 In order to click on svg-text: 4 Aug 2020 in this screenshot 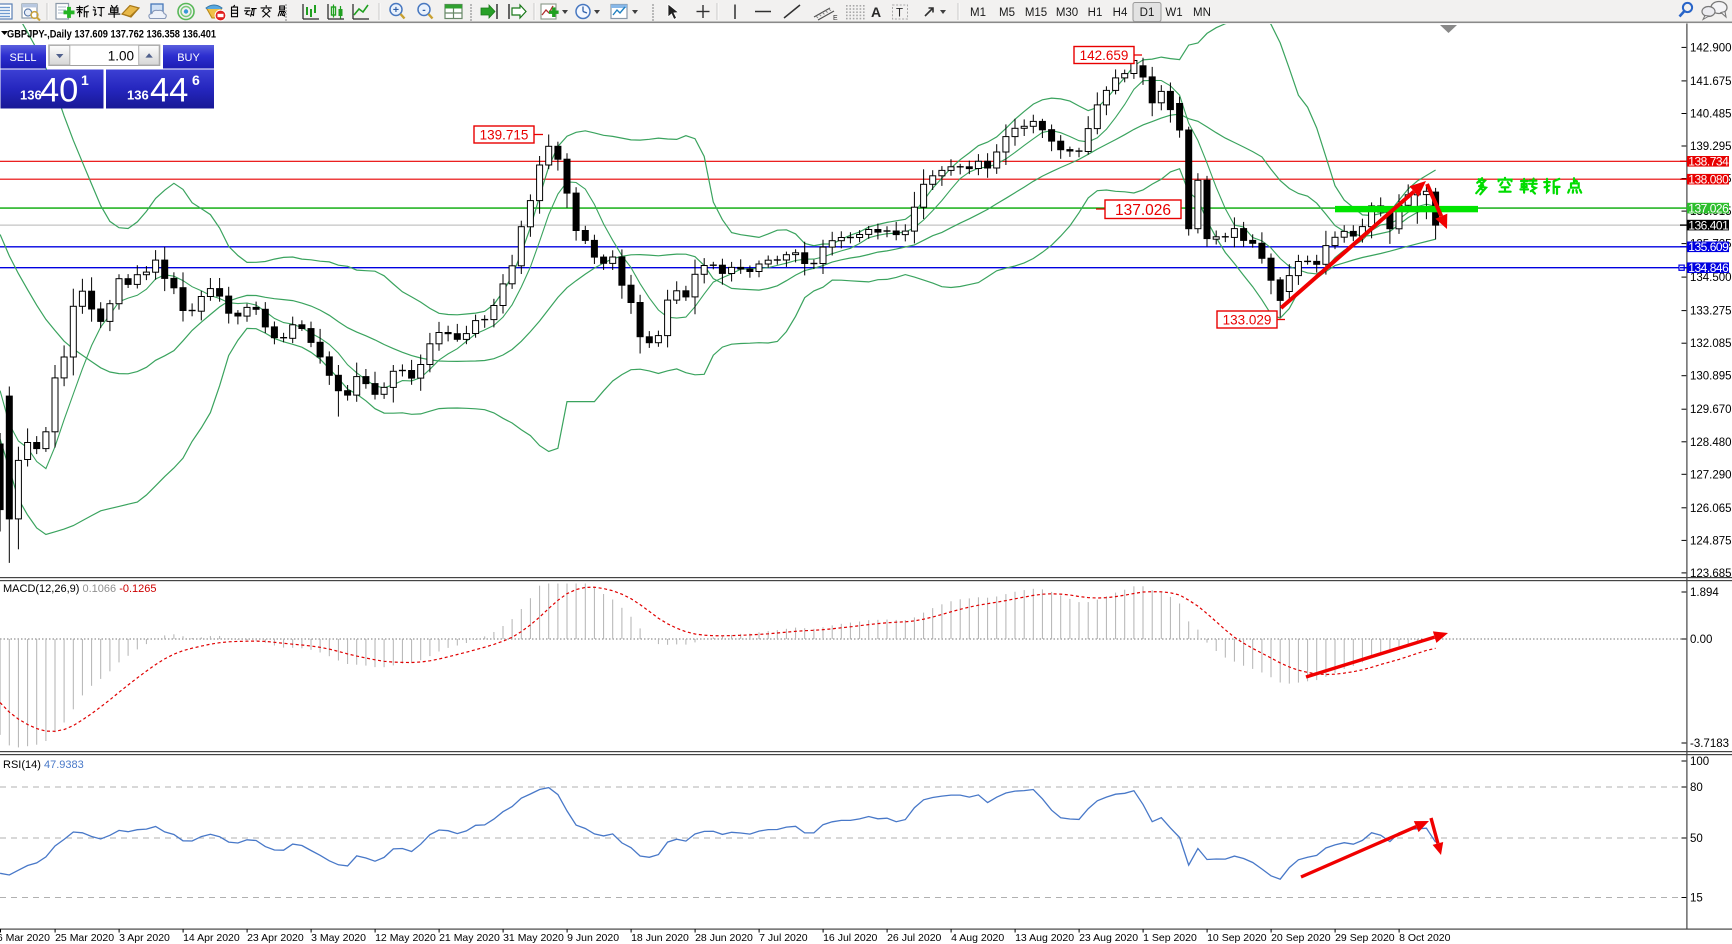, I will do `click(977, 938)`.